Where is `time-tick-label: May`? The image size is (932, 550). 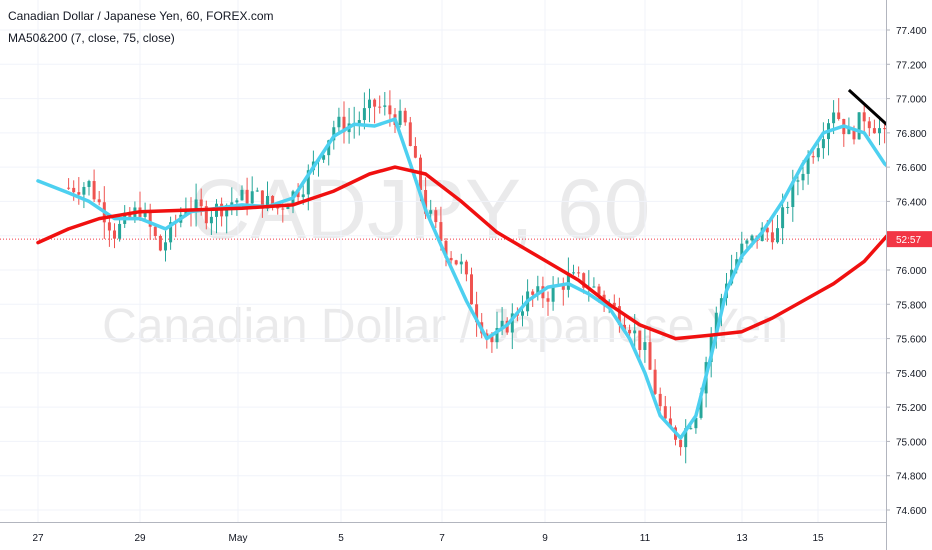
time-tick-label: May is located at coordinates (238, 538).